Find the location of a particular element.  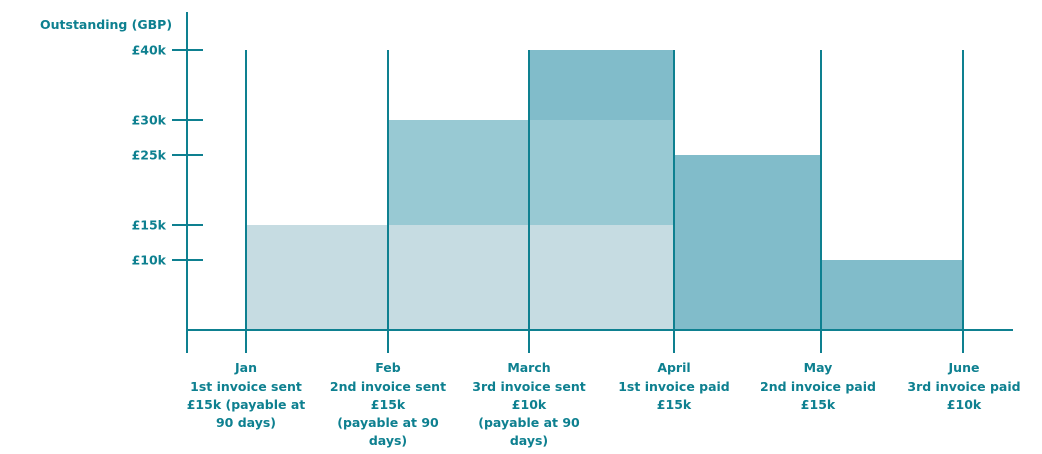

month-description-line: 3rd invoice sent is located at coordinates (528, 386).